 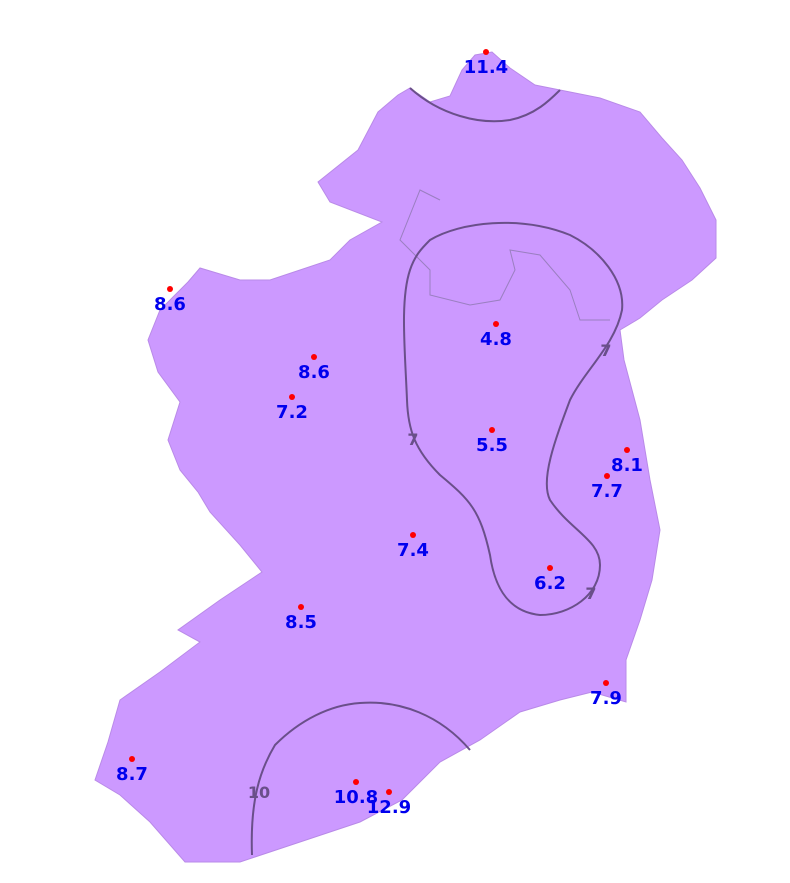 I want to click on station-value-label: 8.7, so click(x=132, y=774).